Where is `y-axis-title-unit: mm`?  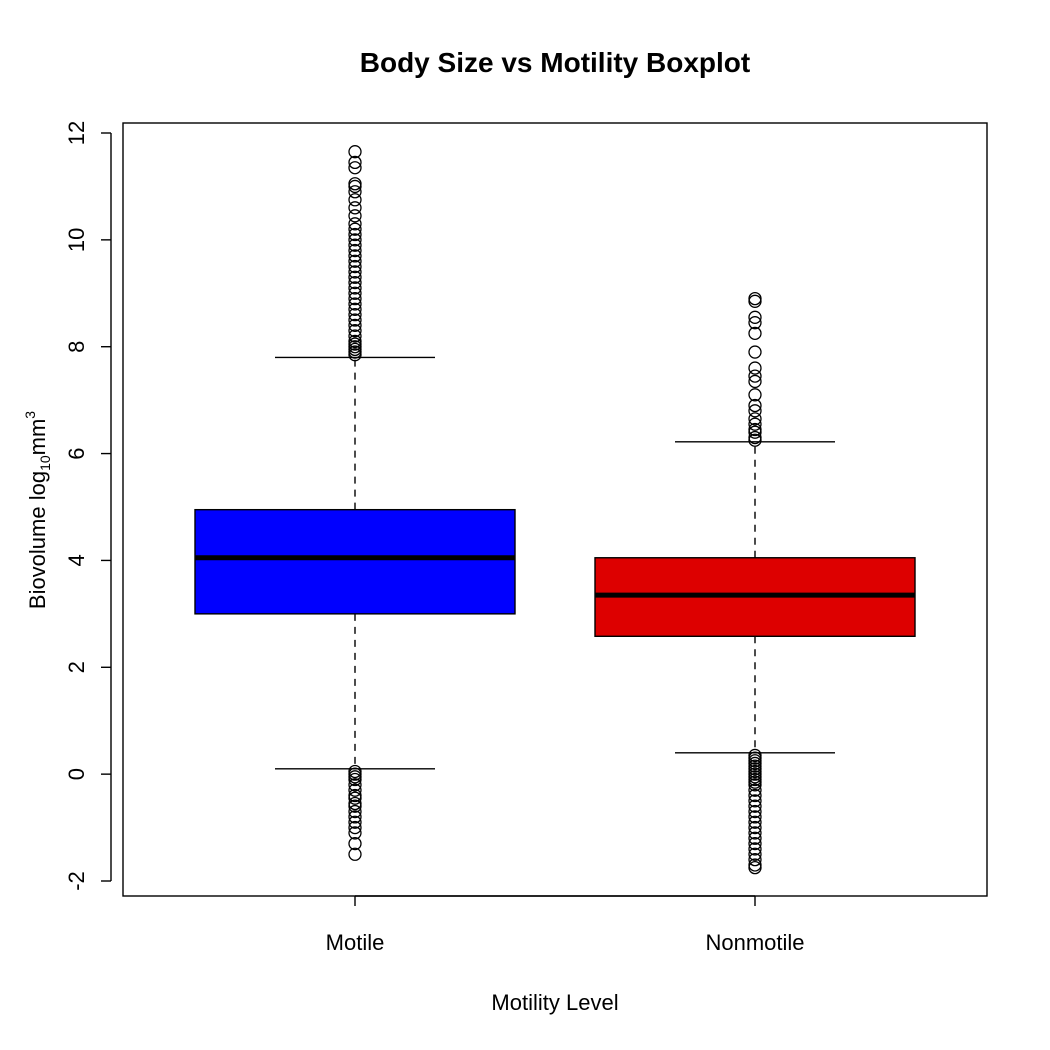 y-axis-title-unit: mm is located at coordinates (37, 437).